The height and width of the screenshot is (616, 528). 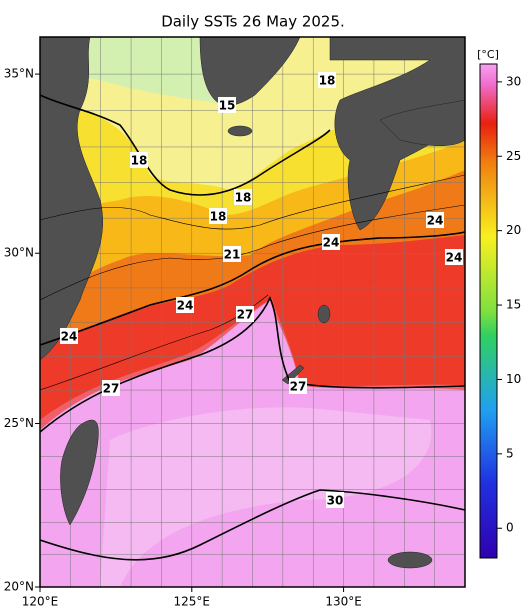 I want to click on colorbar-tick-label: 5, so click(x=510, y=453).